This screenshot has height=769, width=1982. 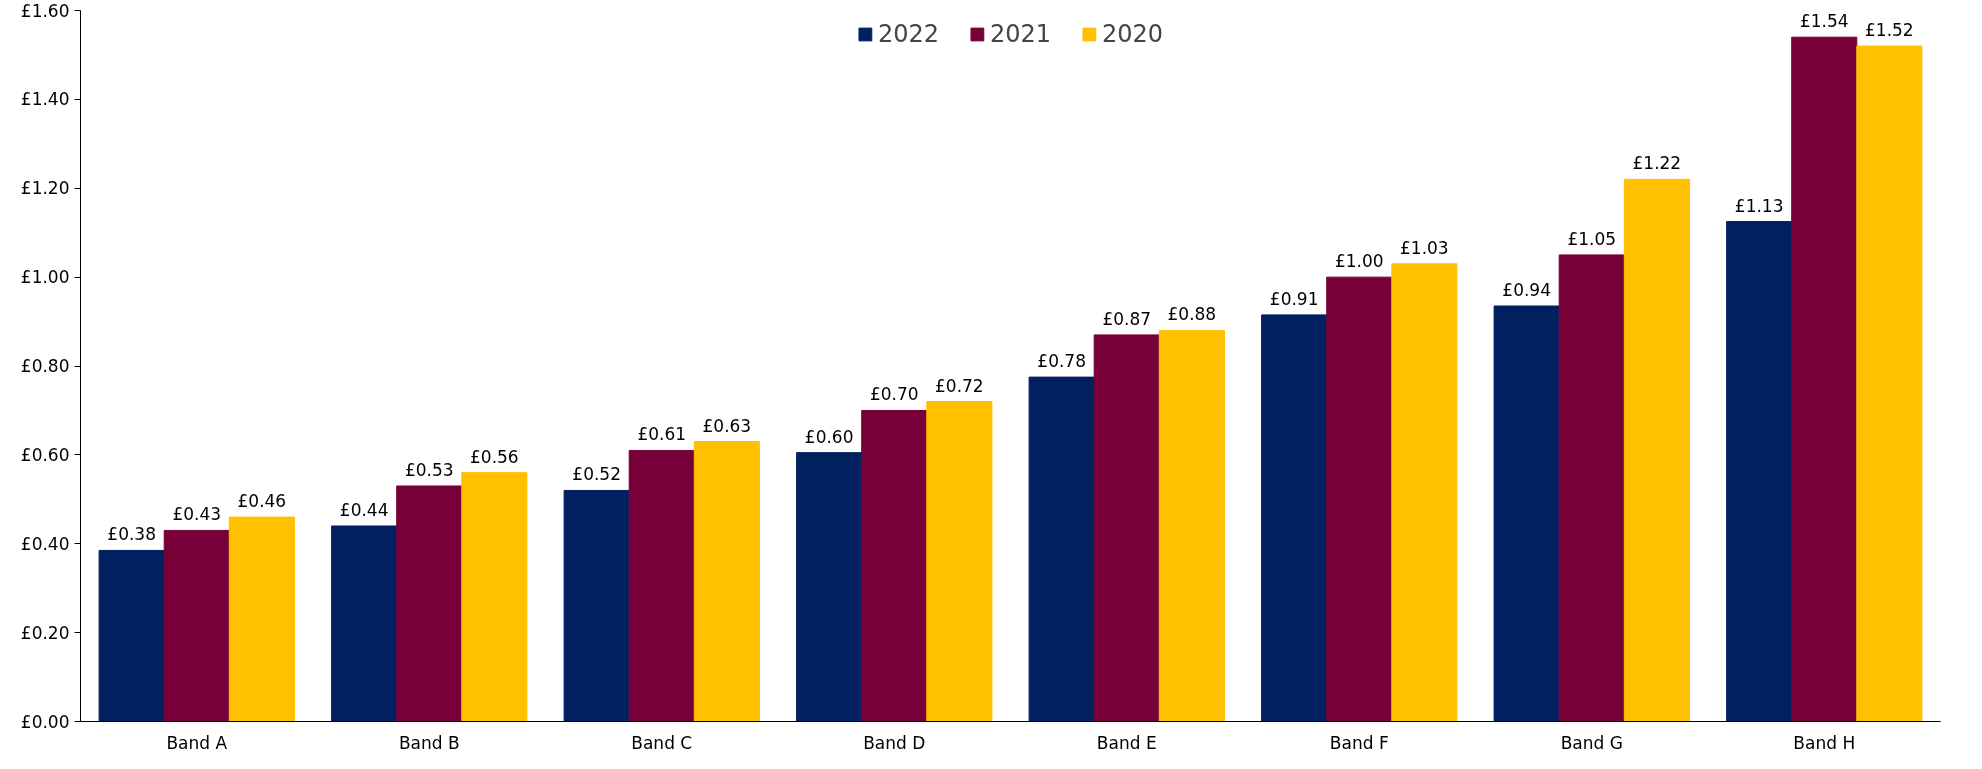 What do you see at coordinates (45, 277) in the screenshot?
I see `y-tick-label: £1.00` at bounding box center [45, 277].